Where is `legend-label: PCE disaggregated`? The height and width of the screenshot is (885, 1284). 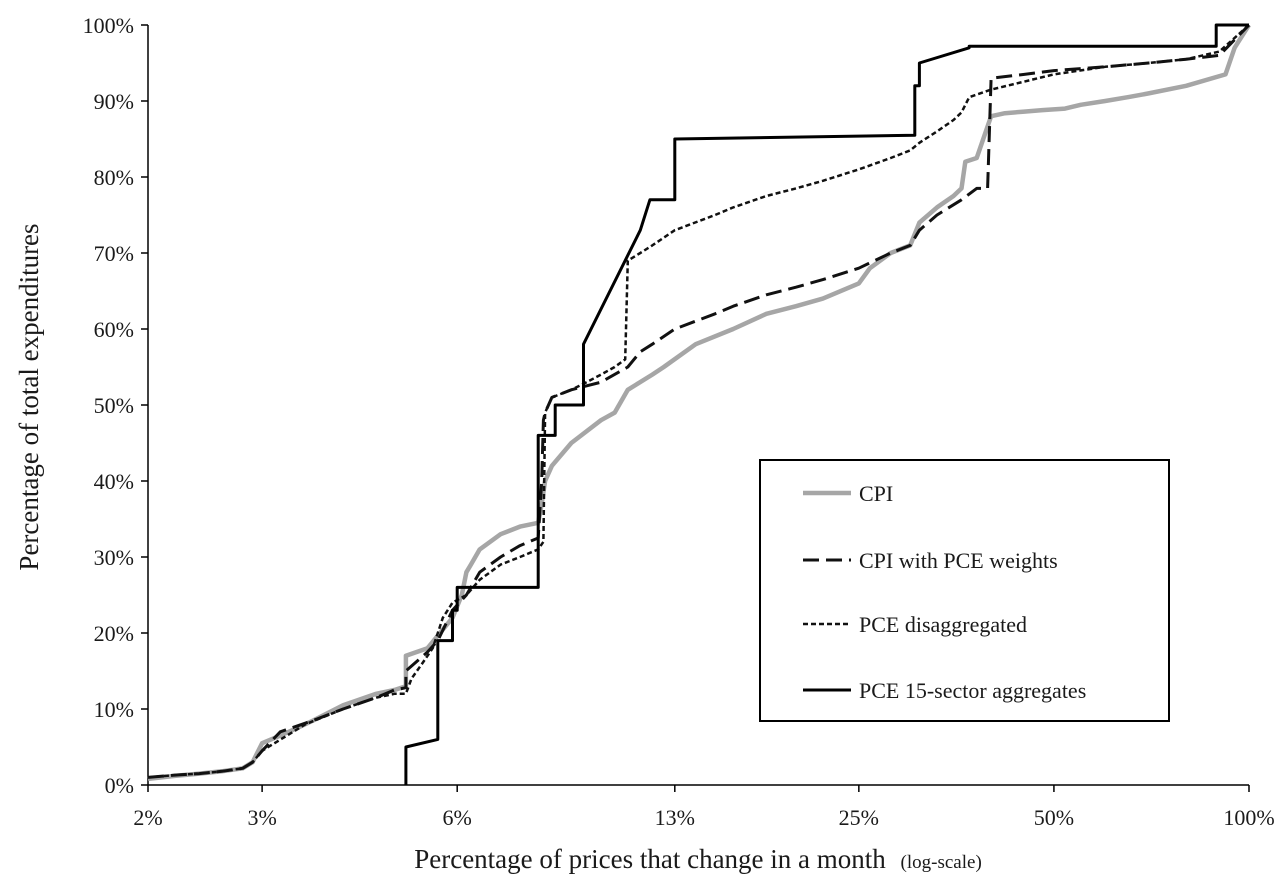 legend-label: PCE disaggregated is located at coordinates (943, 624).